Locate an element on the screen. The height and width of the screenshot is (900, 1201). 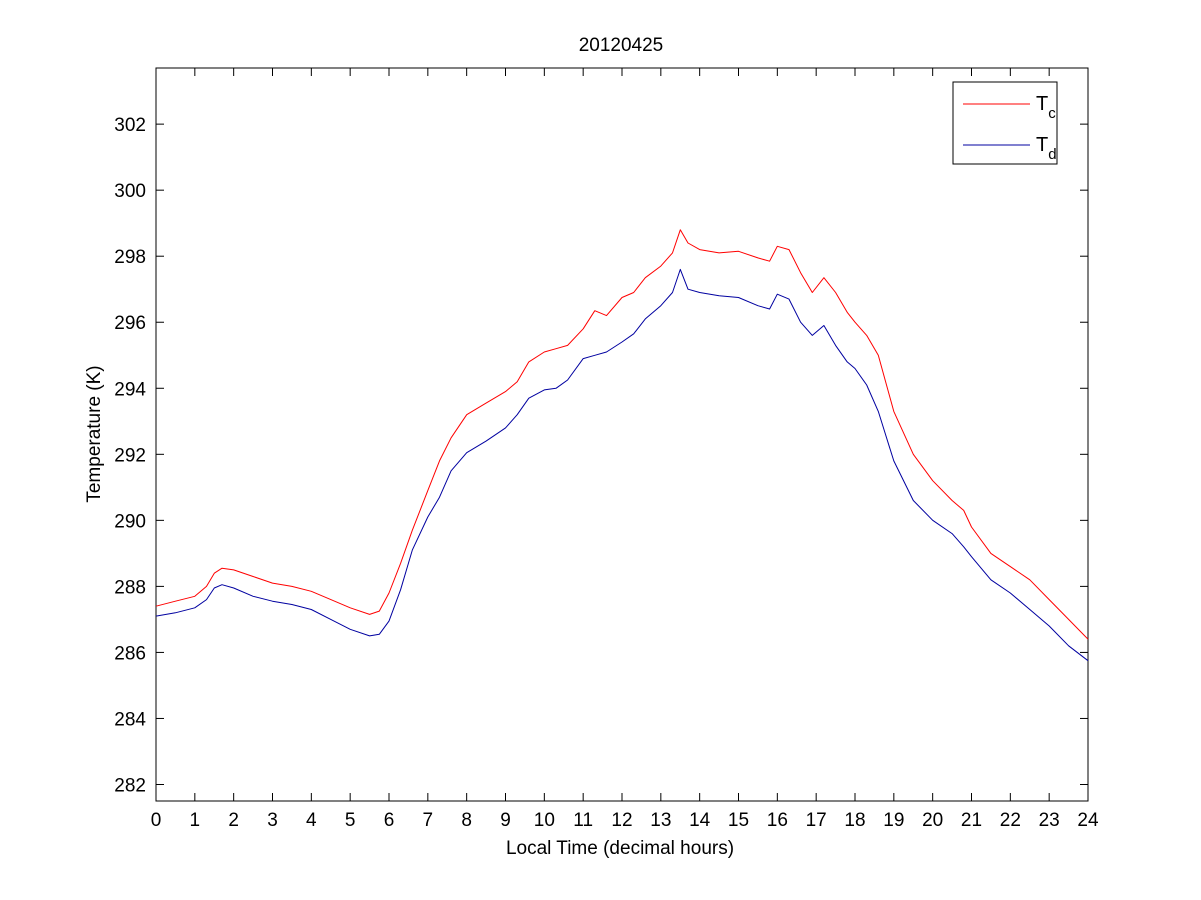
y-tick-label: 290 is located at coordinates (130, 521).